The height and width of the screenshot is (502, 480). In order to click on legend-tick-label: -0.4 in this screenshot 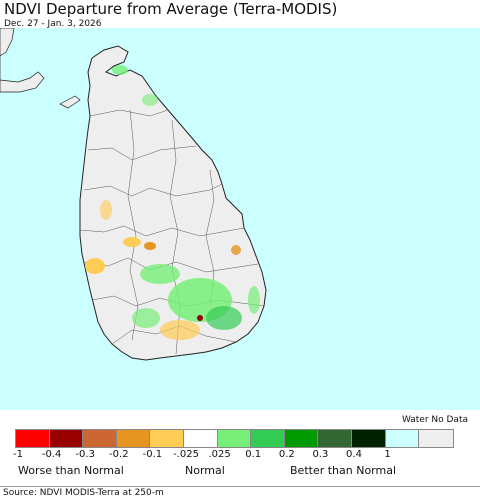, I will do `click(51, 454)`.